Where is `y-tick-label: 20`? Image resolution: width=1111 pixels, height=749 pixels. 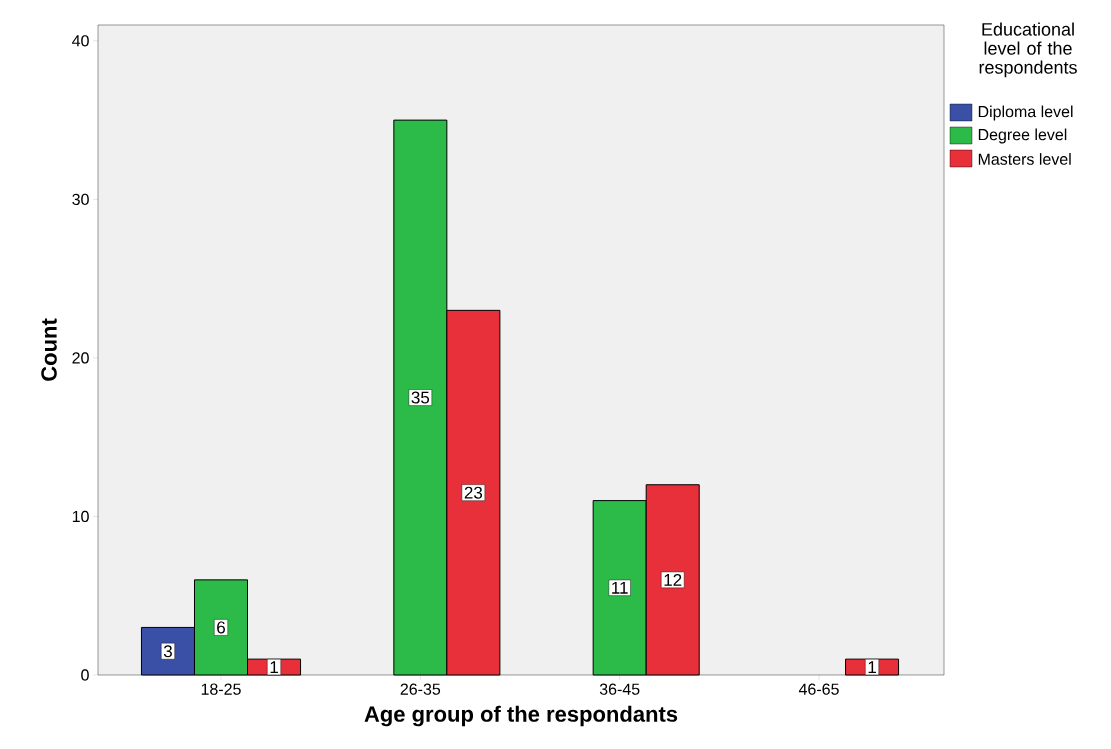 y-tick-label: 20 is located at coordinates (80, 358).